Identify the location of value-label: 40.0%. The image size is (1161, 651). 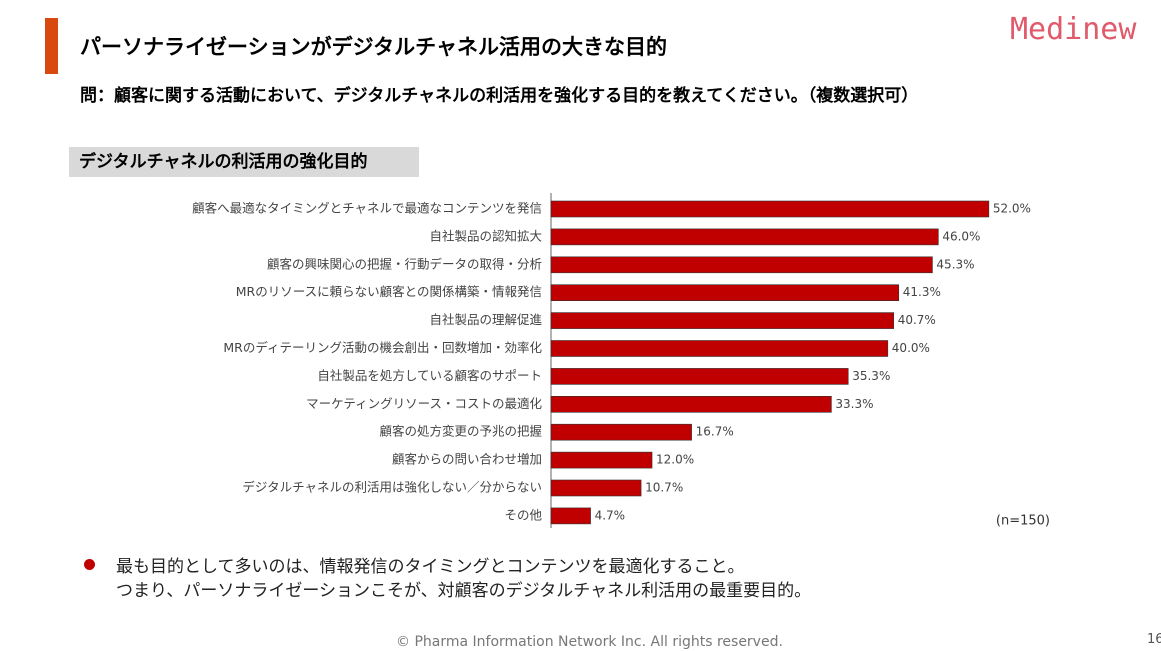
(911, 348).